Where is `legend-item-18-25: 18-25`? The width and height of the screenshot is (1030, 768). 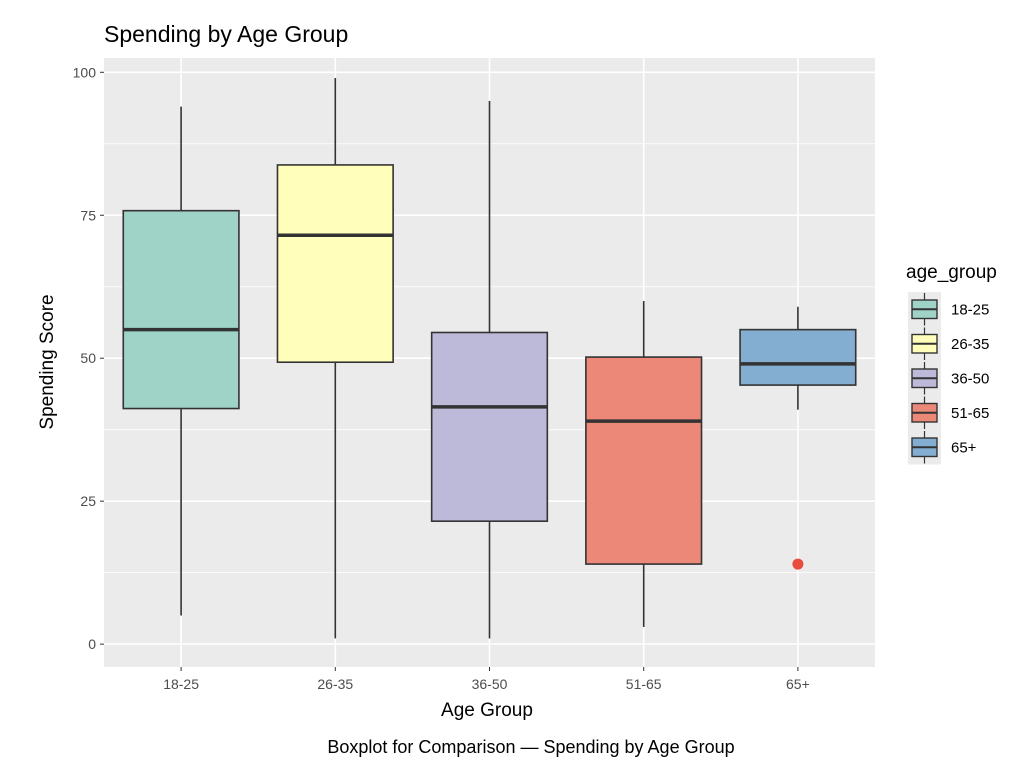
legend-item-18-25: 18-25 is located at coordinates (948, 309).